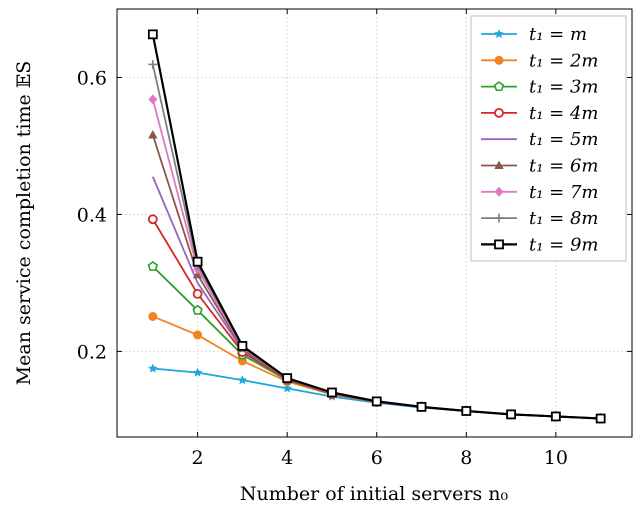  What do you see at coordinates (92, 78) in the screenshot?
I see `y-tick-label: 0.6` at bounding box center [92, 78].